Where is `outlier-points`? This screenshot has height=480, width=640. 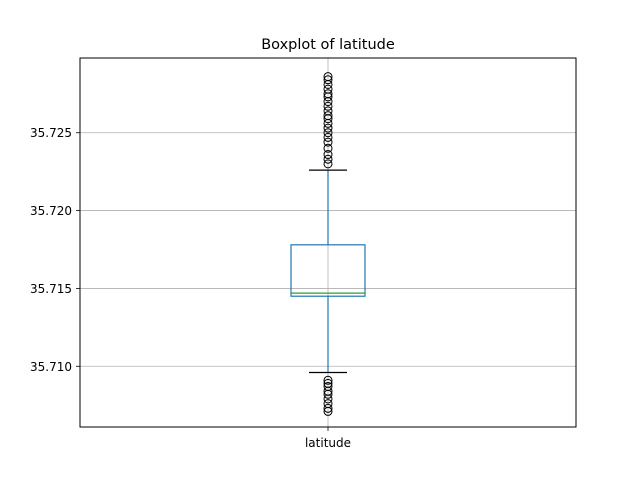 outlier-points is located at coordinates (328, 244).